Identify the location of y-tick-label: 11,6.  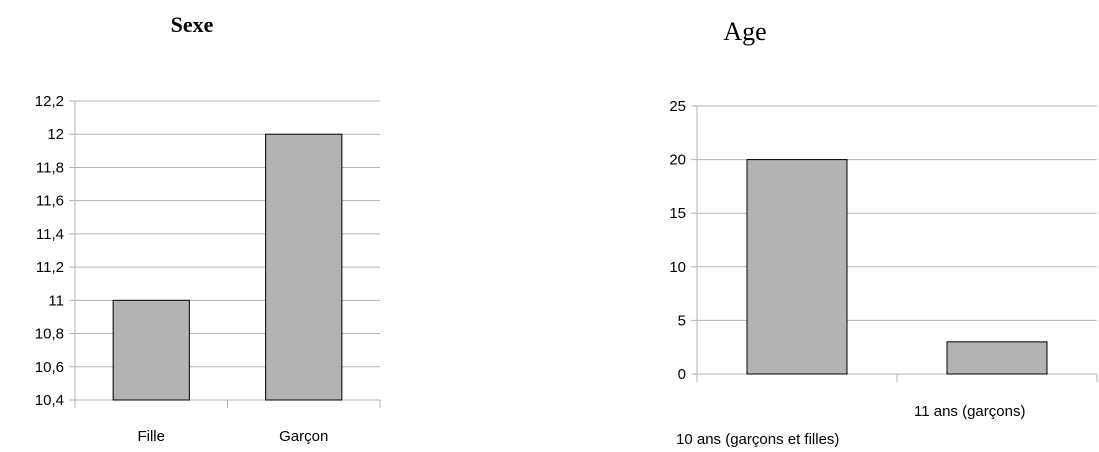
(50, 201).